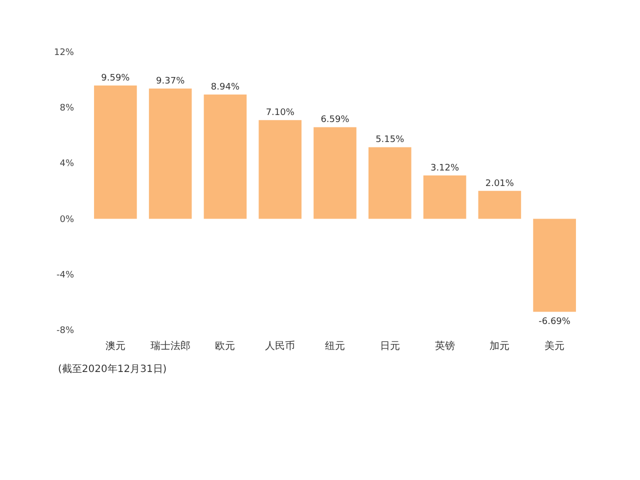 The height and width of the screenshot is (480, 640). I want to click on data-label: 6.59%, so click(335, 120).